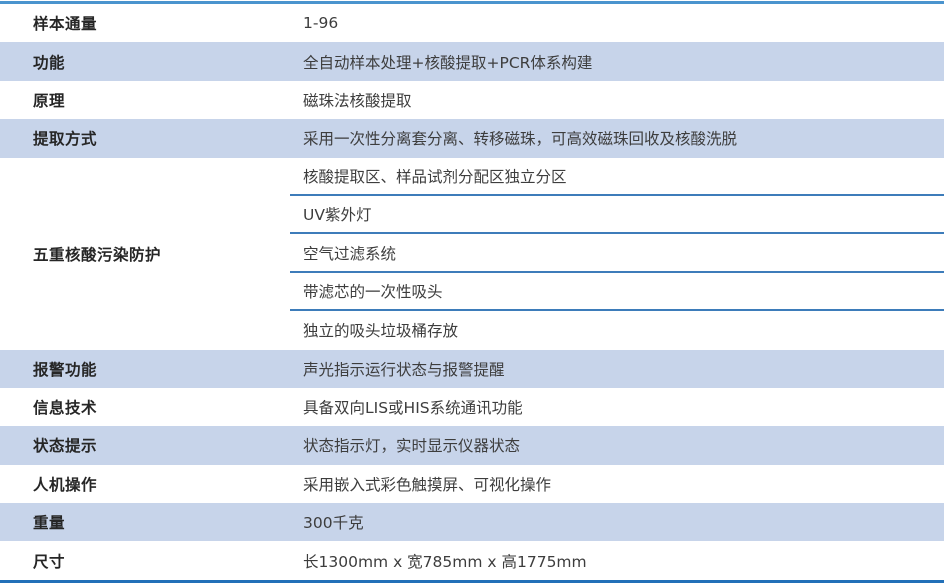 The height and width of the screenshot is (584, 944). I want to click on table-row: 原理 磁珠法核酸提取, so click(472, 100).